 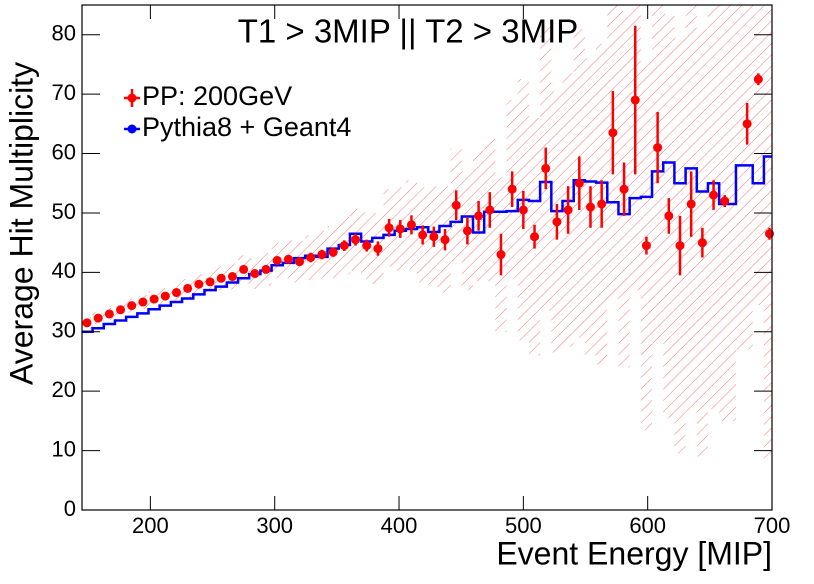 What do you see at coordinates (246, 127) in the screenshot?
I see `legend-label: Pythia8 + Geant4` at bounding box center [246, 127].